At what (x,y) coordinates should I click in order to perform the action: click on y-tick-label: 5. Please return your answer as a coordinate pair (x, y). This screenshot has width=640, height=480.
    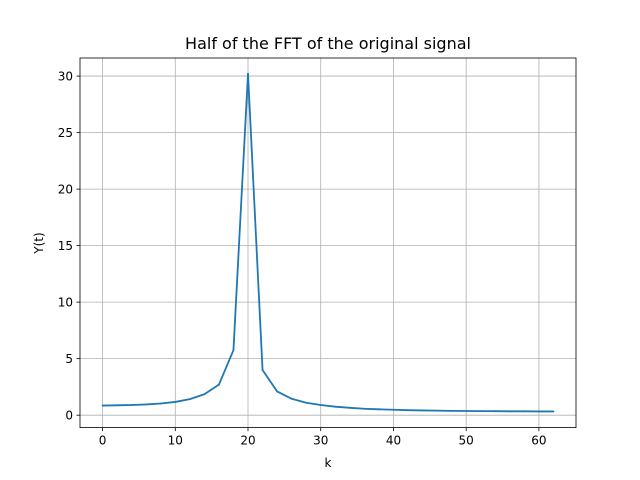
    Looking at the image, I should click on (69, 359).